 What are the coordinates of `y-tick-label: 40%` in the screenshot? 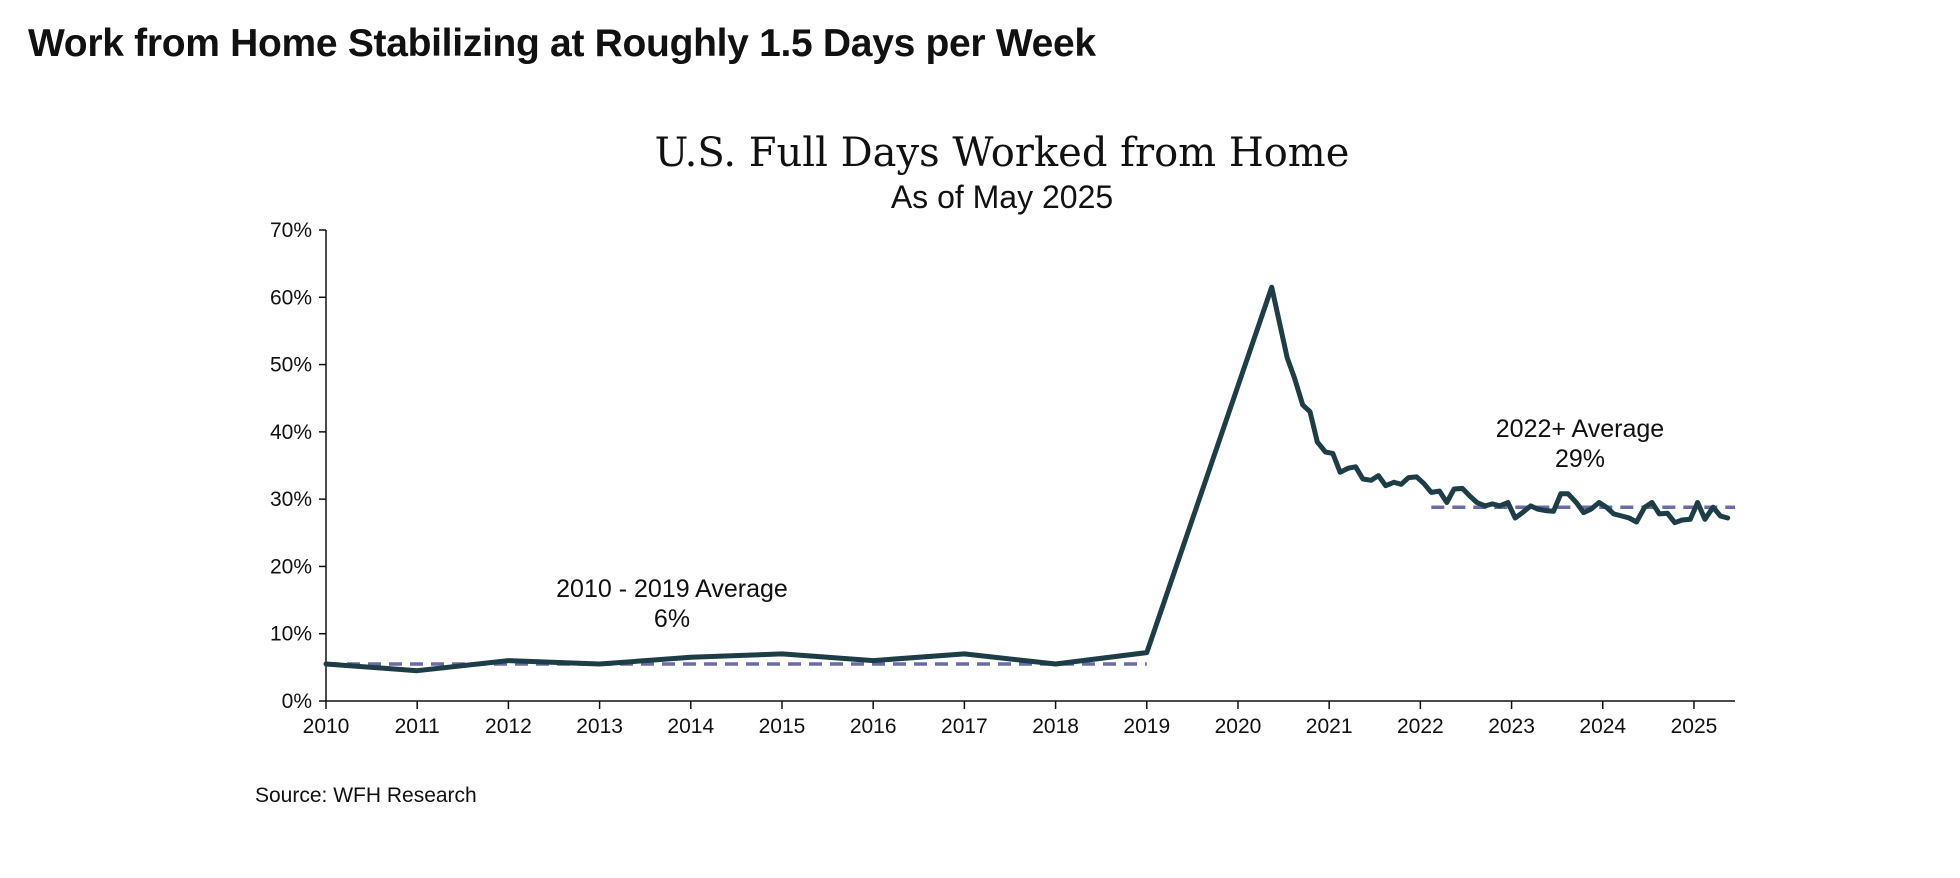 It's located at (291, 432).